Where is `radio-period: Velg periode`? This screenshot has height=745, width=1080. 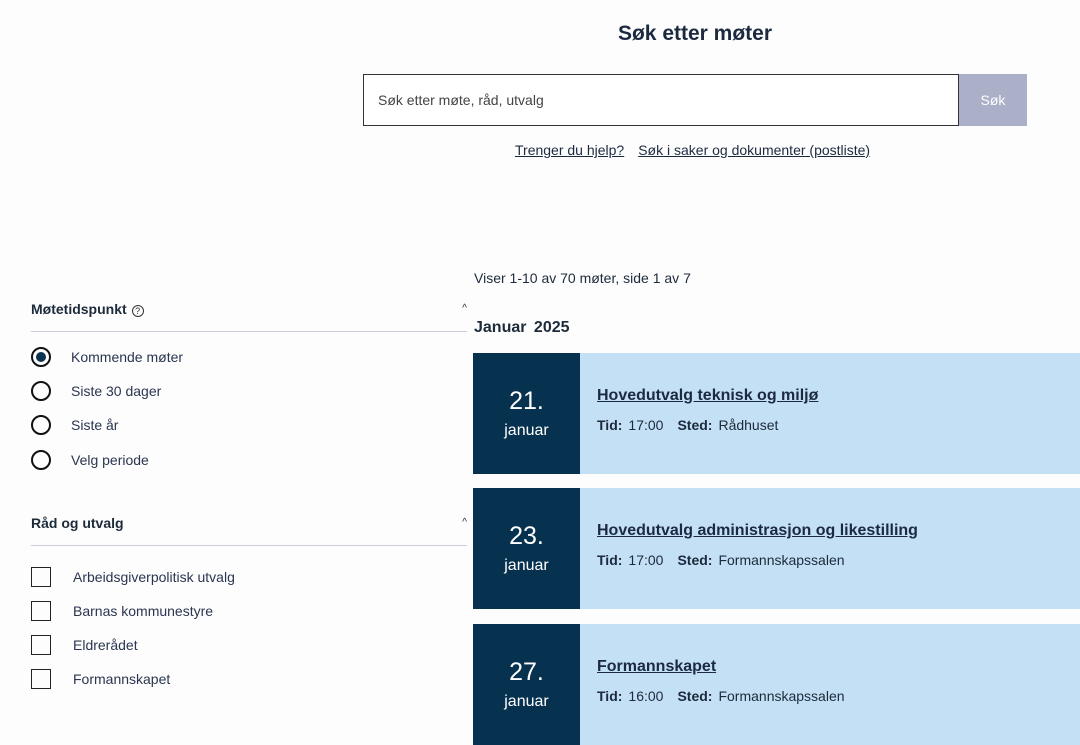 radio-period: Velg periode is located at coordinates (90, 460).